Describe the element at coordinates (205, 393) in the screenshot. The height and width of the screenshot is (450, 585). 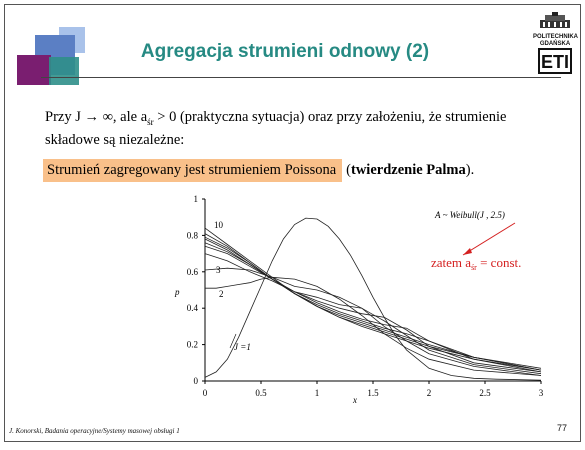
I see `x-tick-label: 0` at that location.